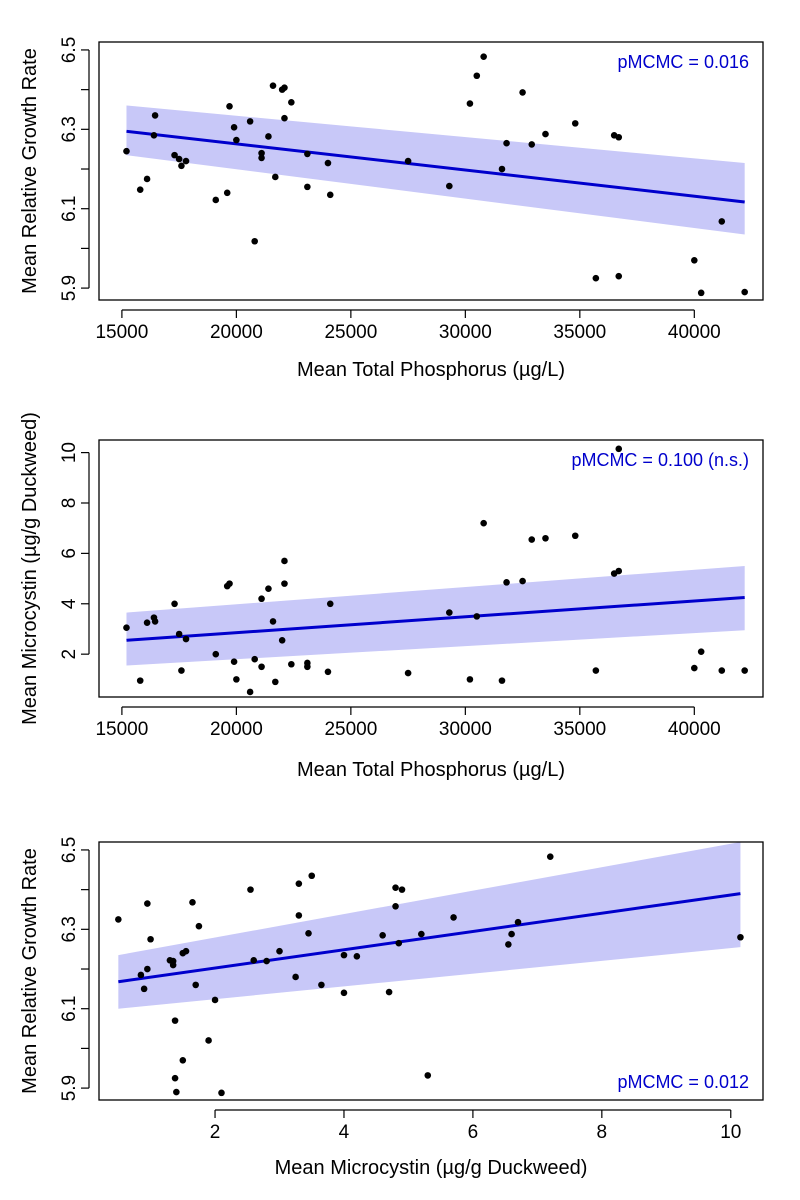  Describe the element at coordinates (350, 332) in the screenshot. I see `x-tick-label: 25000` at that location.